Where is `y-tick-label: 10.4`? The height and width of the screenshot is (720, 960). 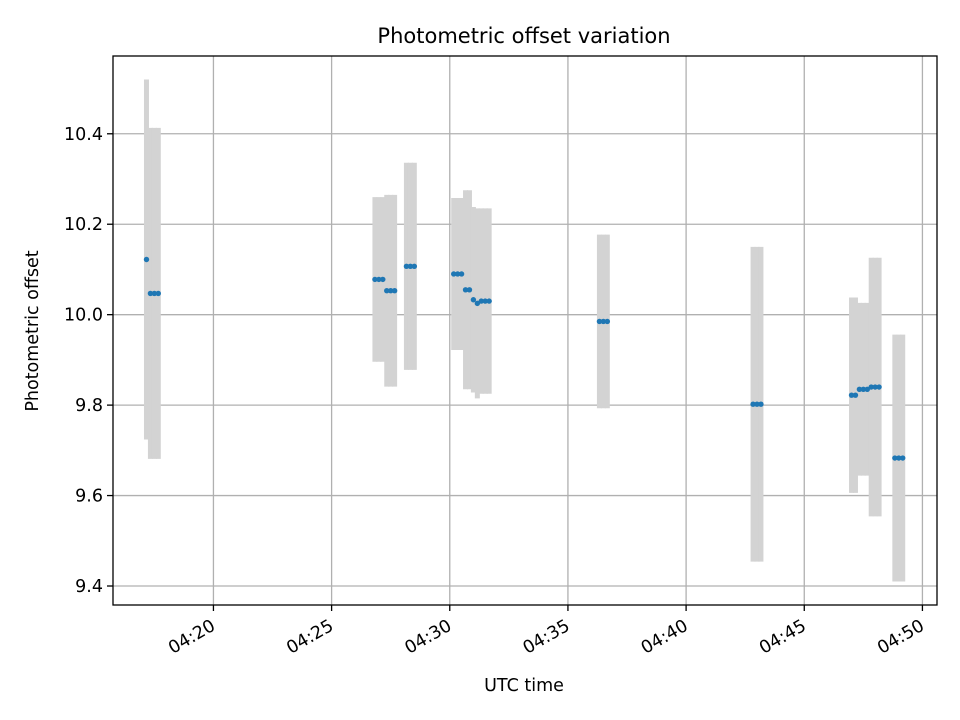
y-tick-label: 10.4 is located at coordinates (83, 135).